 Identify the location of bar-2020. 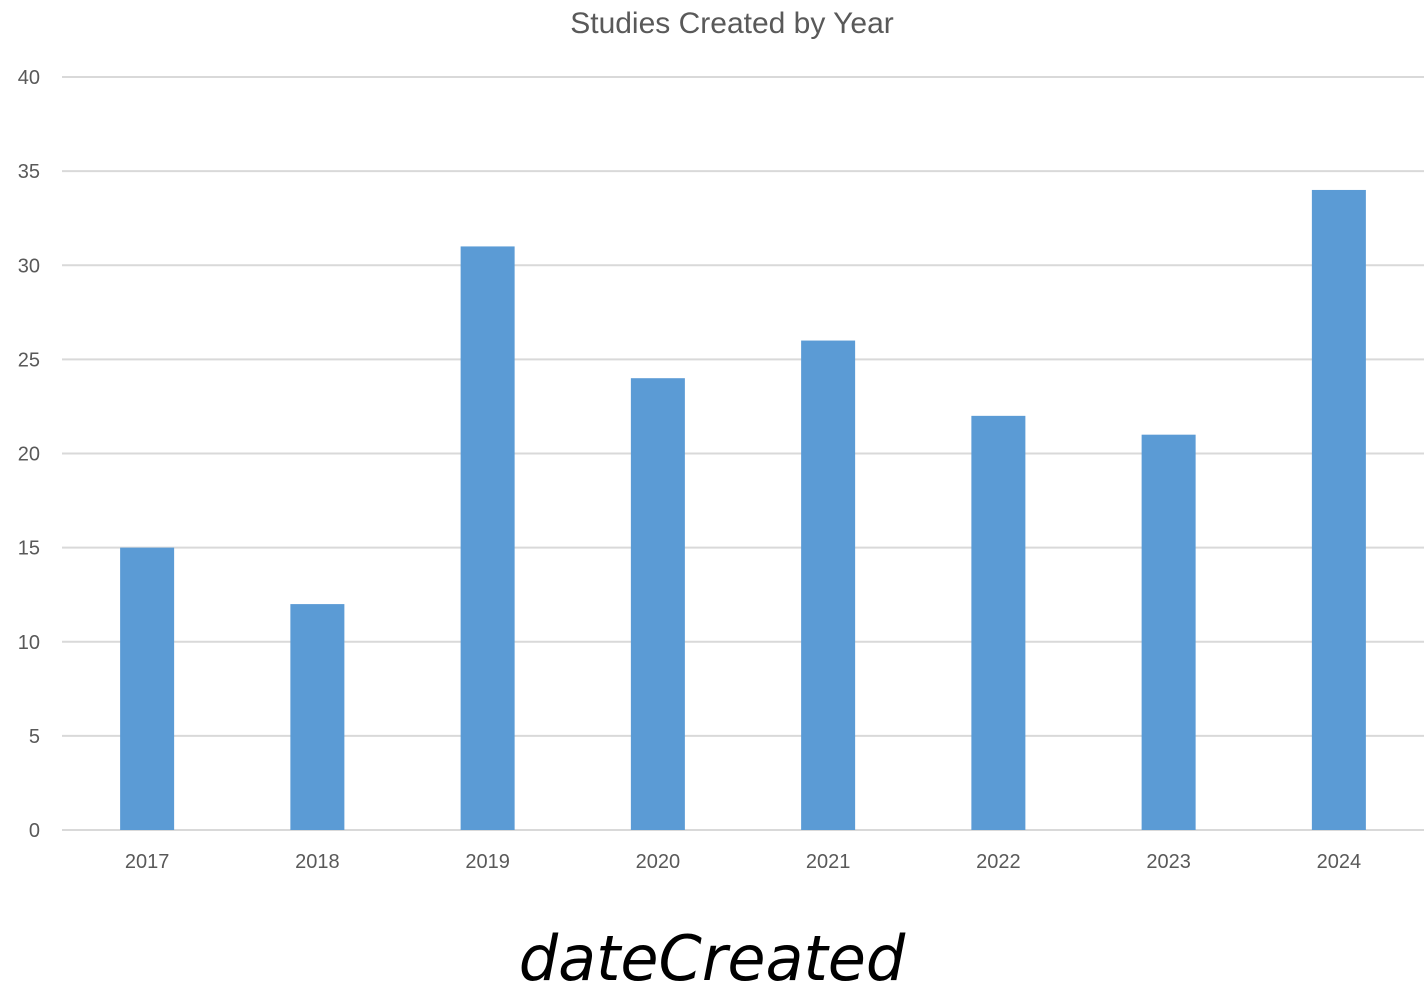
(657, 604).